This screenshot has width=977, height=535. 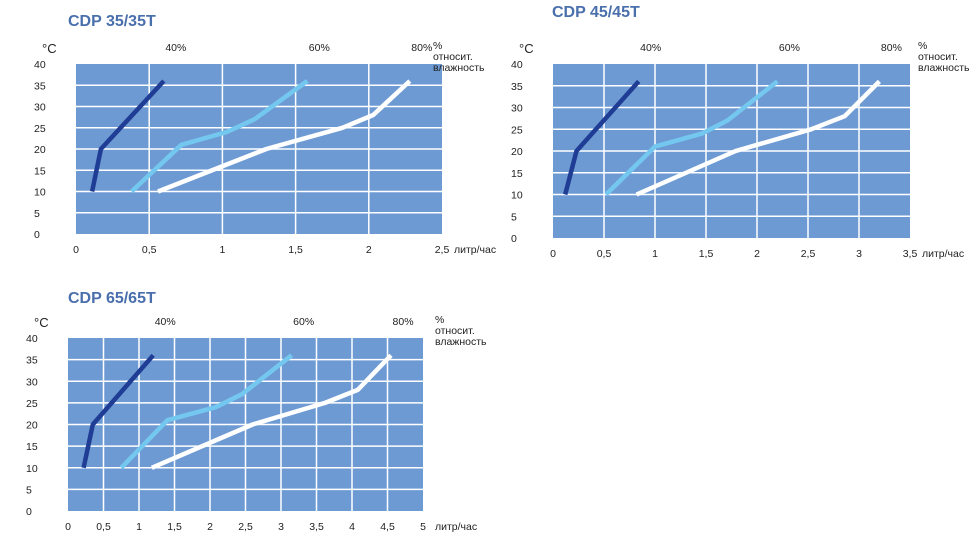 What do you see at coordinates (112, 21) in the screenshot?
I see `chart-title: CDP 35/35T` at bounding box center [112, 21].